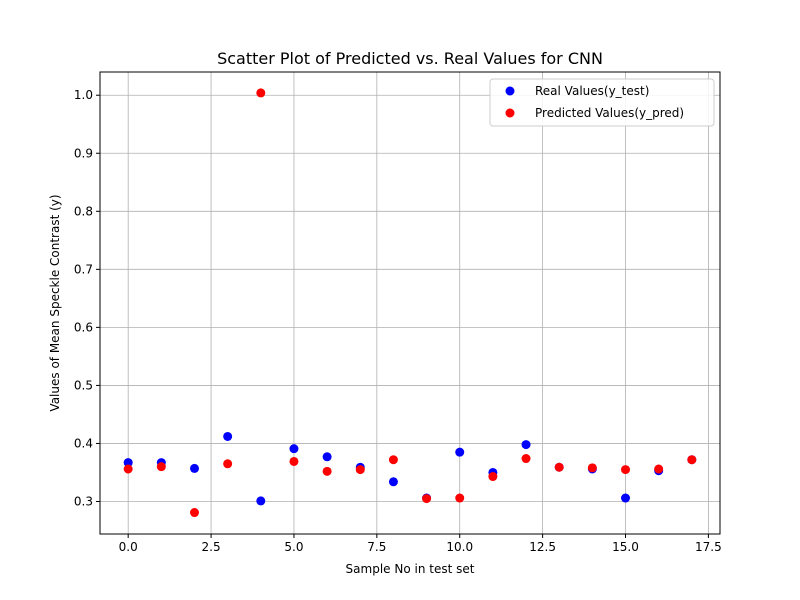 This screenshot has width=800, height=600. What do you see at coordinates (459, 547) in the screenshot?
I see `x-tick-label: 10.0` at bounding box center [459, 547].